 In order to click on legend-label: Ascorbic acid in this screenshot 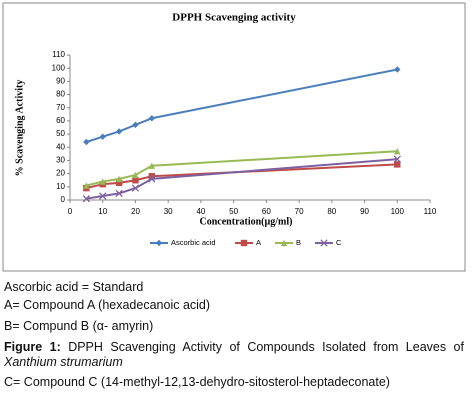, I will do `click(193, 242)`.